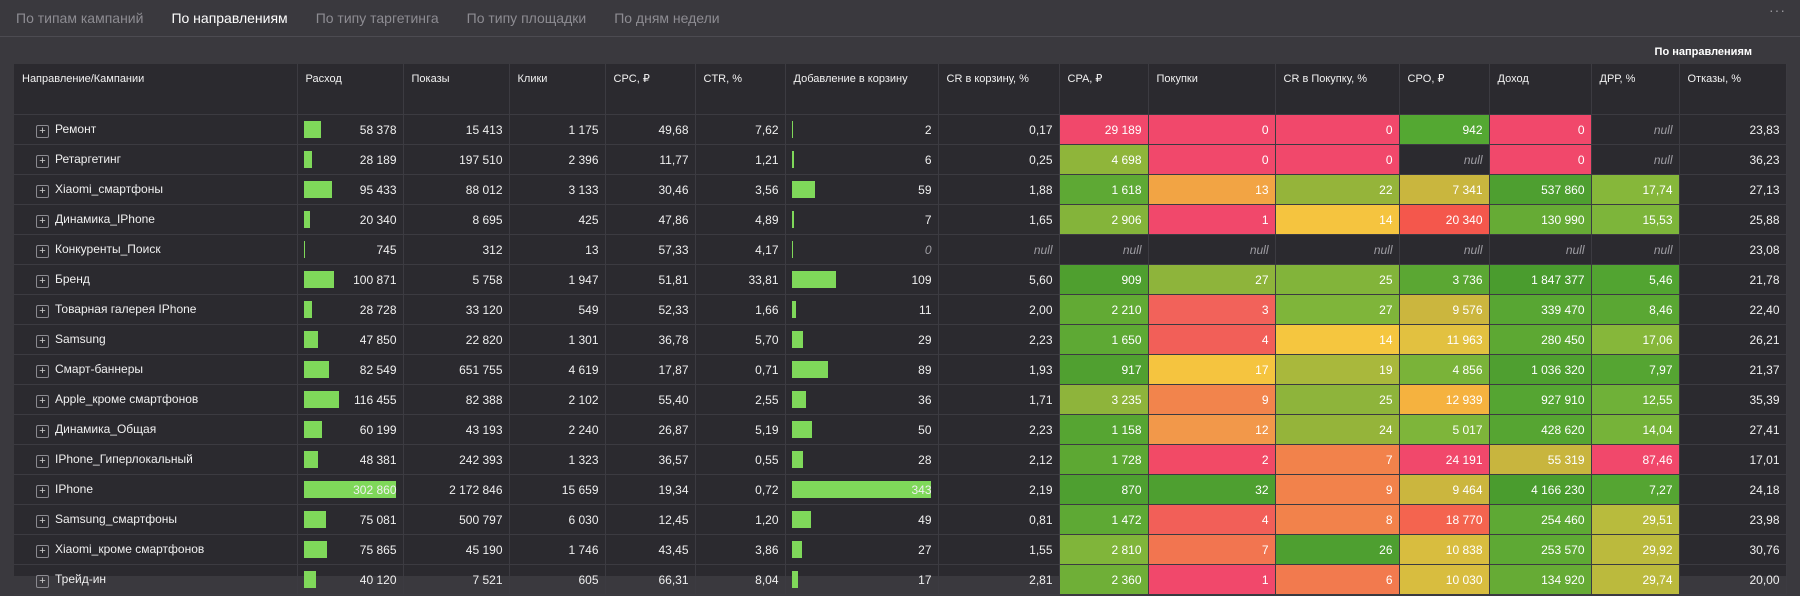 The height and width of the screenshot is (596, 1800). What do you see at coordinates (350, 519) in the screenshot?
I see `spend-cell: 75 081` at bounding box center [350, 519].